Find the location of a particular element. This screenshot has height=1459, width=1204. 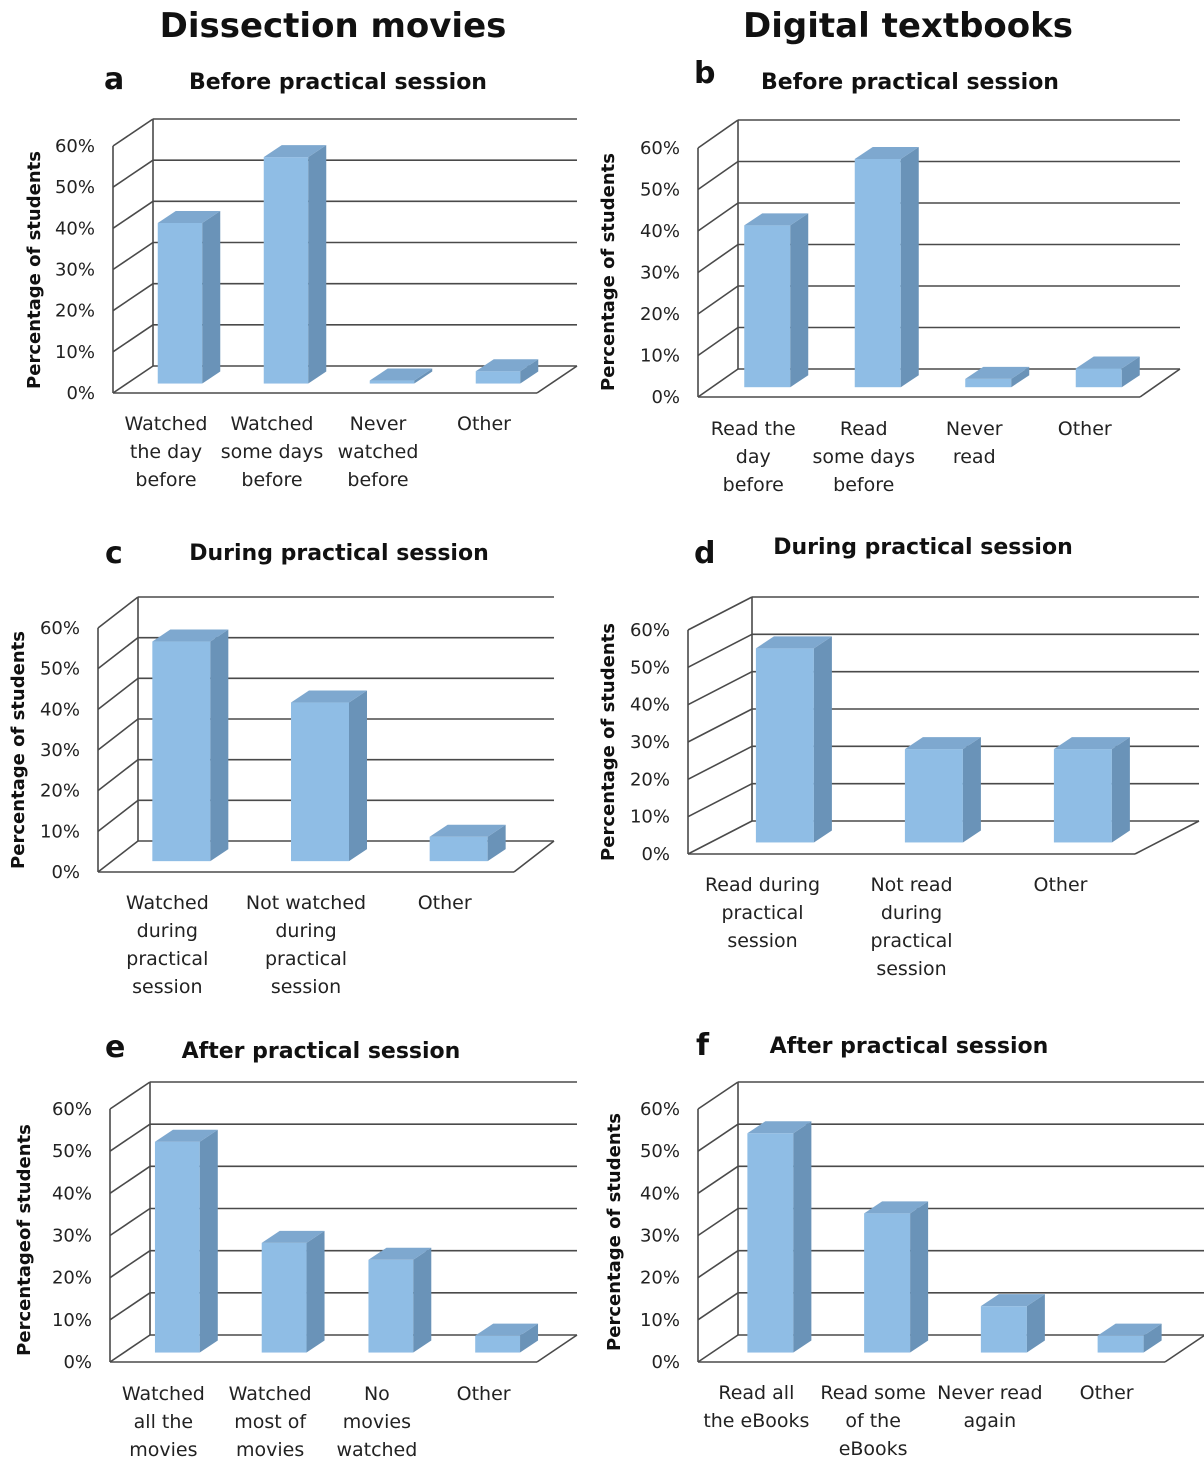

panel-letter: a is located at coordinates (114, 79).